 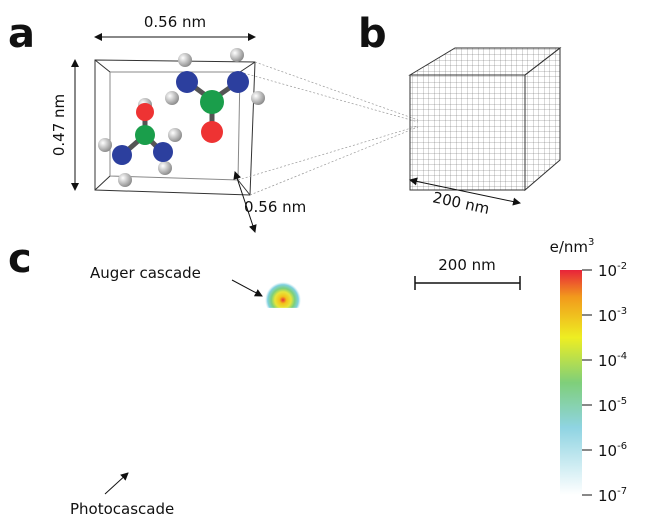 I want to click on auger-label: Auger cascade, so click(x=145, y=273).